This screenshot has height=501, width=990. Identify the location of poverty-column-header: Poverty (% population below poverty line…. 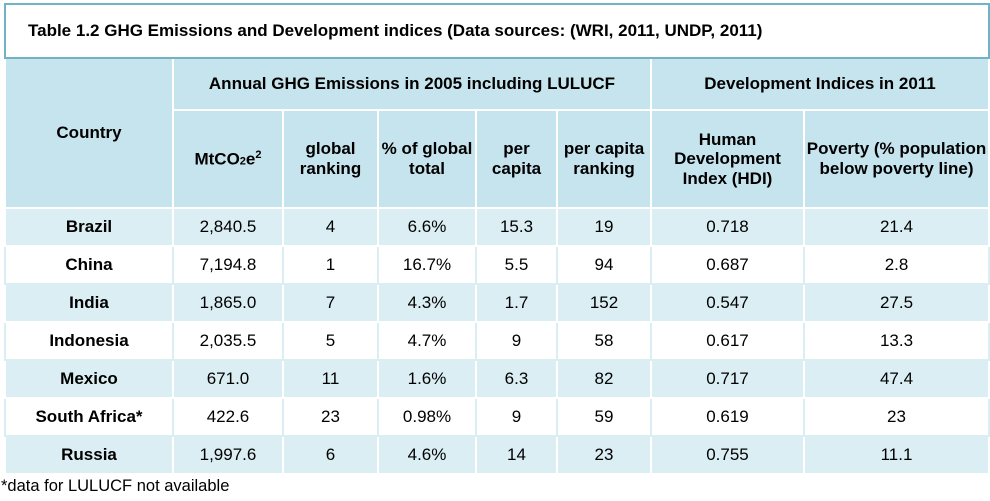
(896, 159).